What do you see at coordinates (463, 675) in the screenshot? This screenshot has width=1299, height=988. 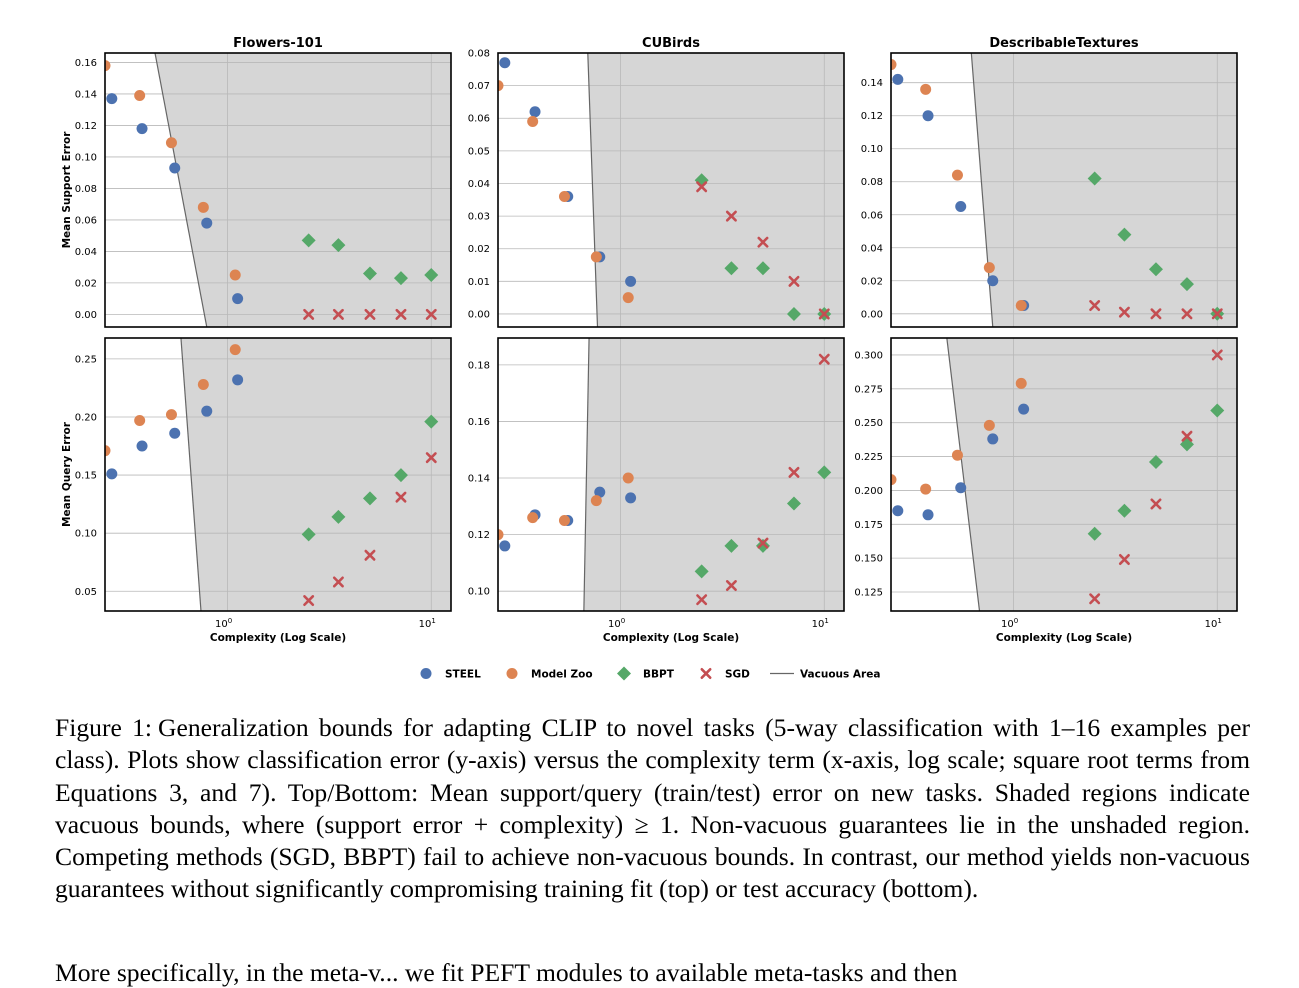 I see `legend-steel-label: STEEL` at bounding box center [463, 675].